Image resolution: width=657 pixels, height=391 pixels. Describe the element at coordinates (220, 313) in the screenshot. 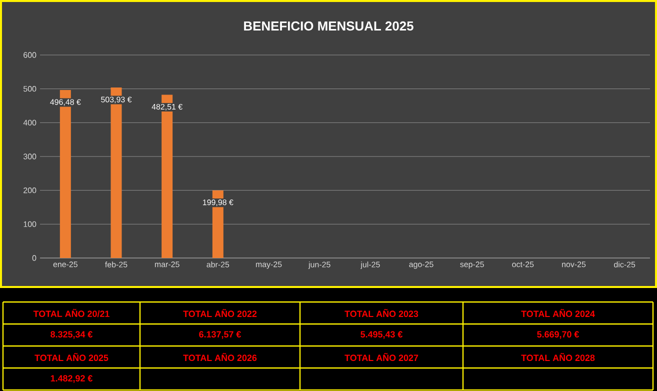

I see `text: TOTAL AÑO 2022` at that location.